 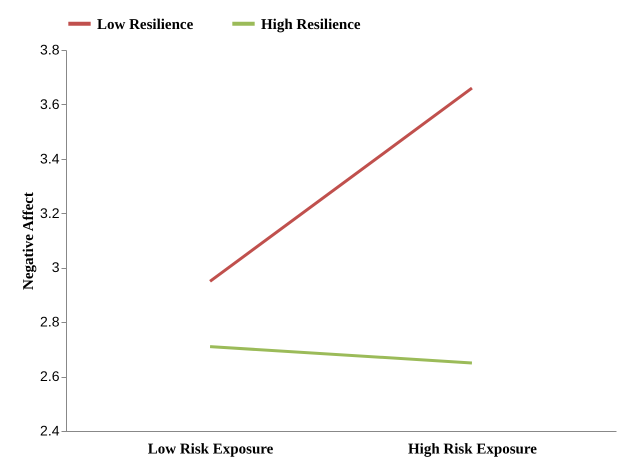 I want to click on x-tick-label: Low Risk Exposure, so click(x=211, y=450).